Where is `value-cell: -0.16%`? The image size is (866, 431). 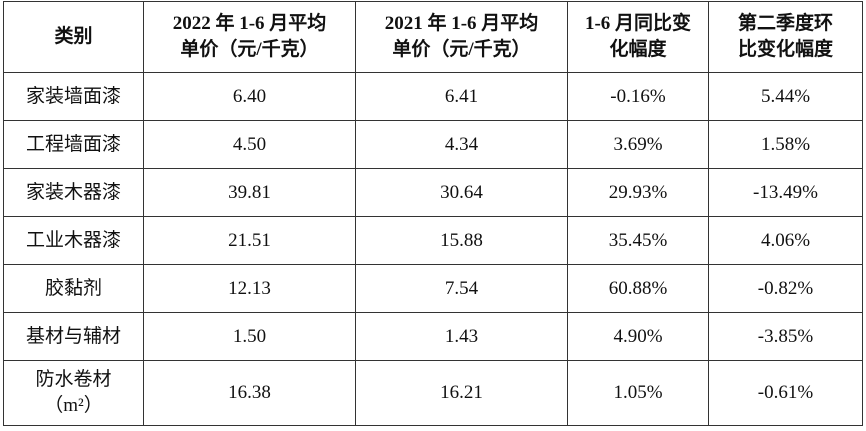 value-cell: -0.16% is located at coordinates (638, 96).